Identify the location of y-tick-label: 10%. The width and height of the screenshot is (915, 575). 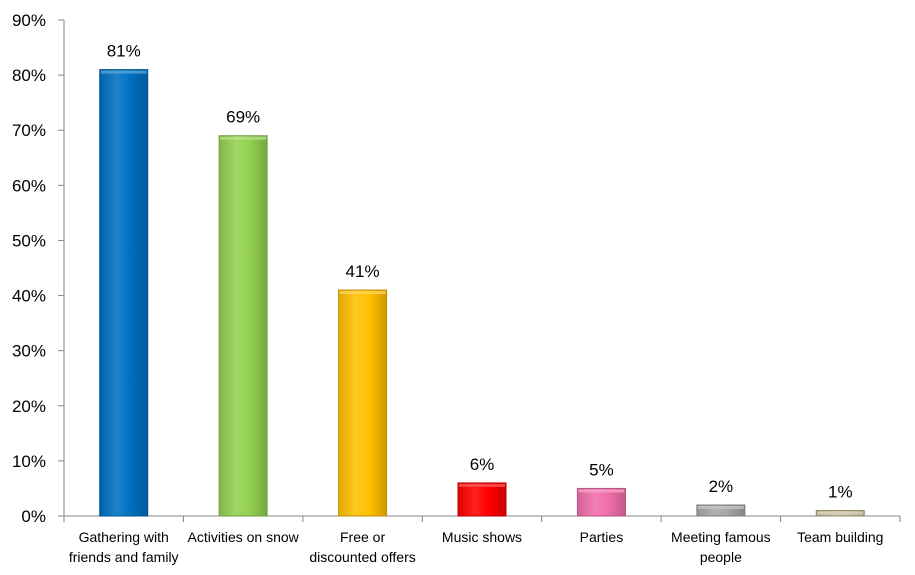
(29, 461).